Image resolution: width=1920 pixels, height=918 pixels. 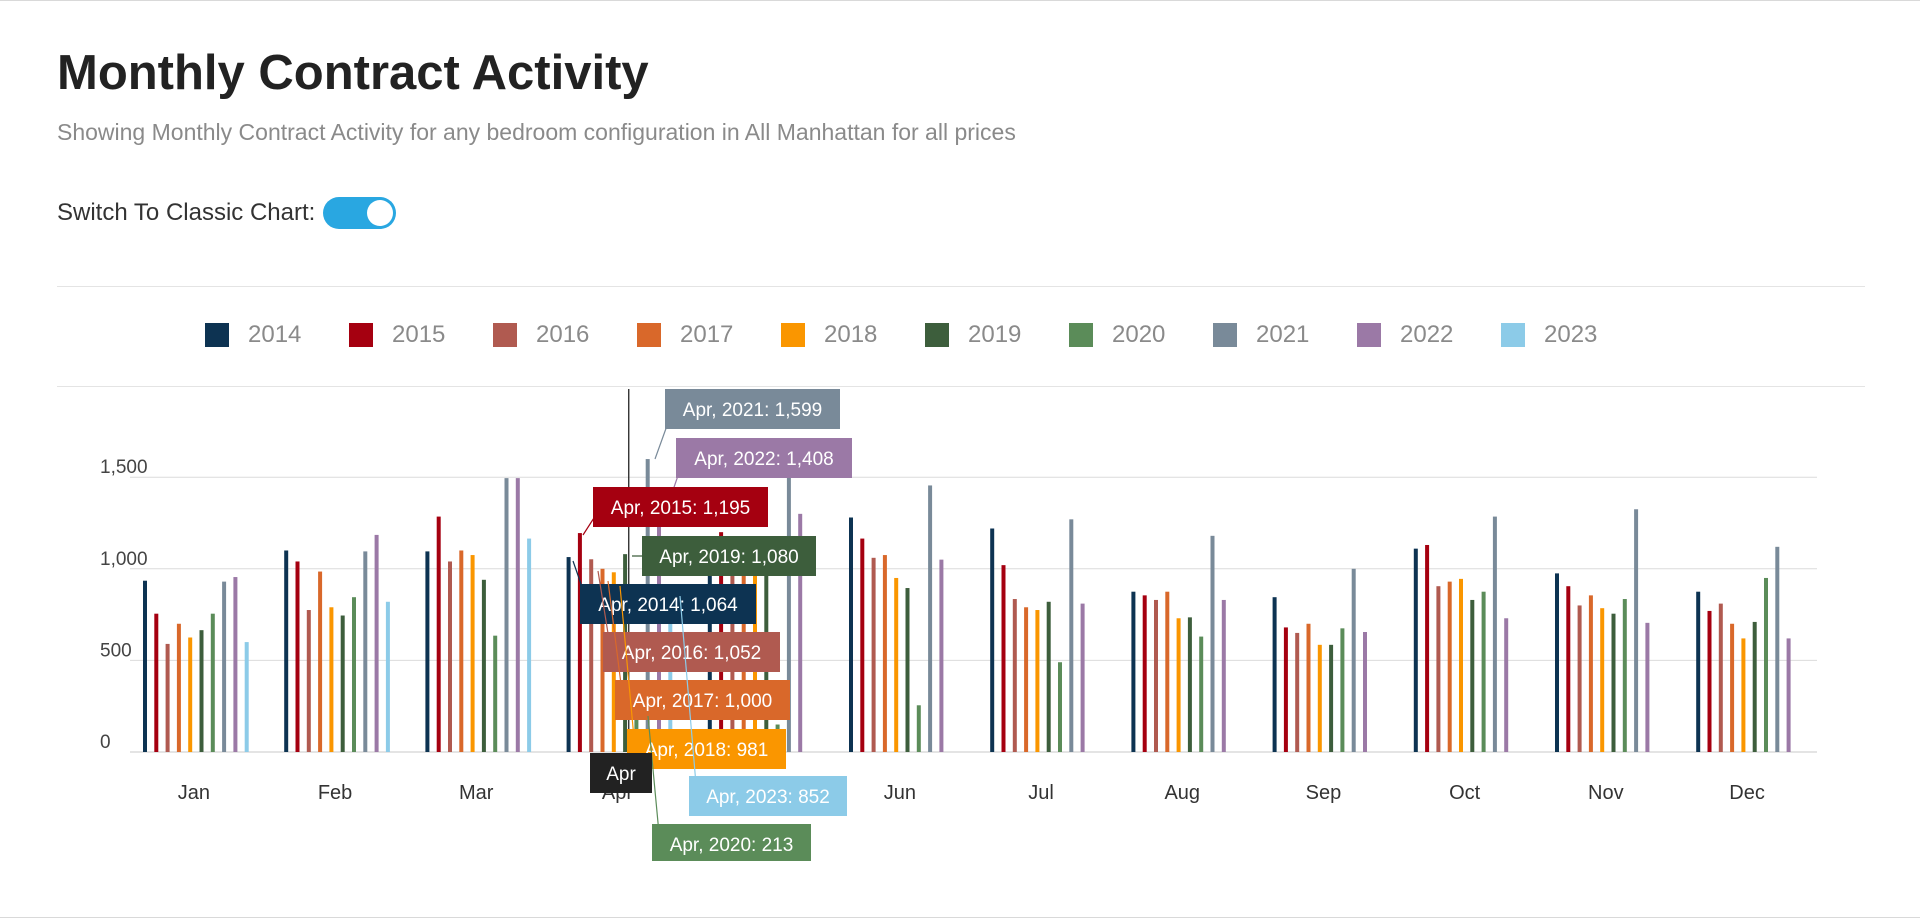 I want to click on tooltip-2019: Apr, 2019: 1,080, so click(x=724, y=556).